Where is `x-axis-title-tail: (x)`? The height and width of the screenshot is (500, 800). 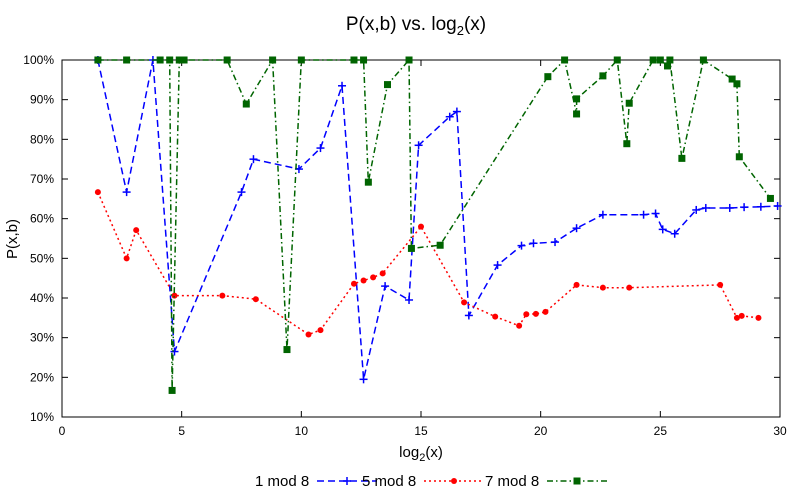
x-axis-title-tail: (x) is located at coordinates (434, 452).